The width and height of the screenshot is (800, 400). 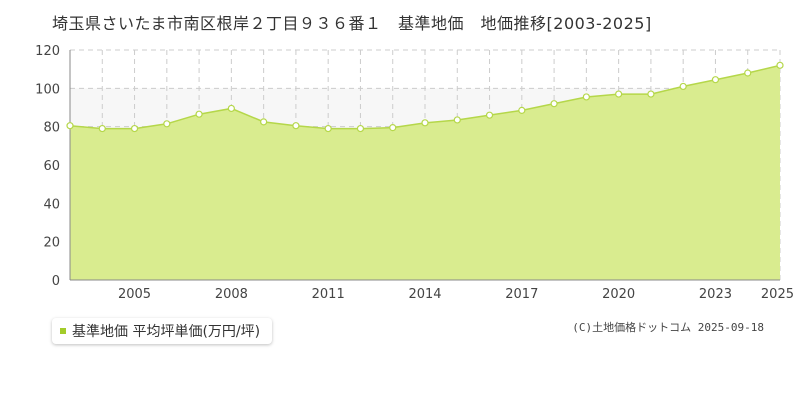 I want to click on x-tick-label: 2014, so click(x=424, y=294).